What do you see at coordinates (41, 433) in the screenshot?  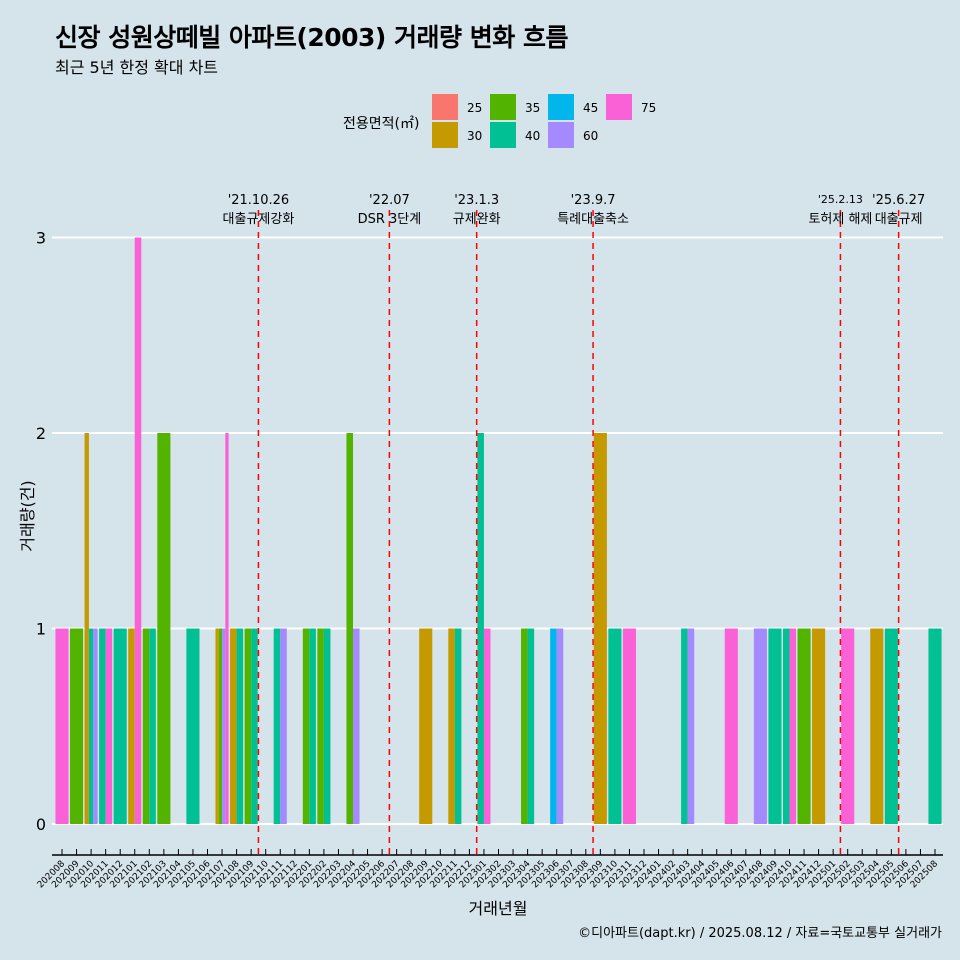 I see `y-tick-label: 2` at bounding box center [41, 433].